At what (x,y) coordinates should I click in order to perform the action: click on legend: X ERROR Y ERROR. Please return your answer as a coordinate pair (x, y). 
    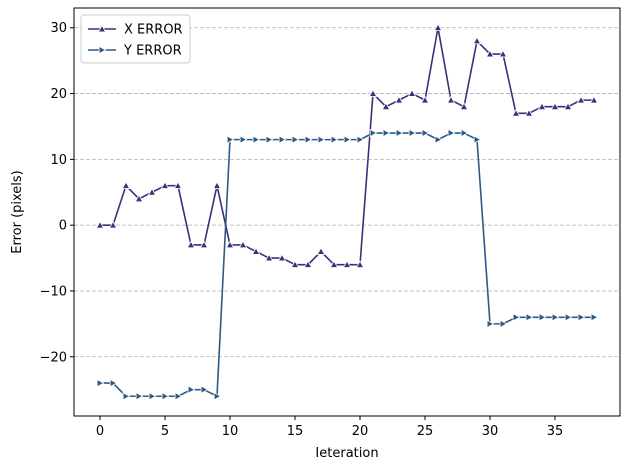
    Looking at the image, I should click on (135, 39).